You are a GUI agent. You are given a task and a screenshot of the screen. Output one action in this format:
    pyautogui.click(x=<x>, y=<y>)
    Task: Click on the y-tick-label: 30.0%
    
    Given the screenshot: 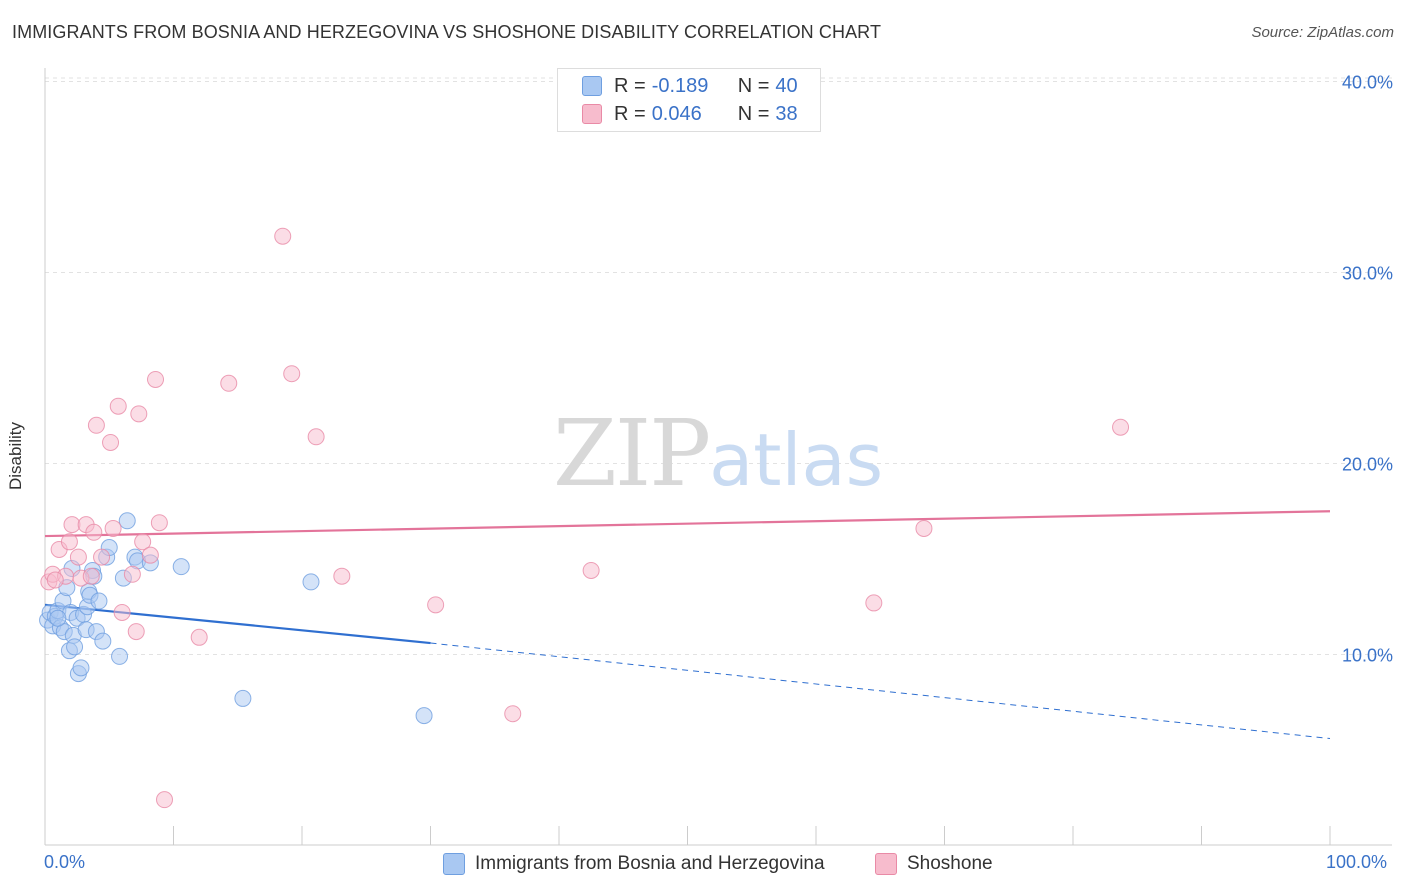 What is the action you would take?
    pyautogui.click(x=1367, y=274)
    